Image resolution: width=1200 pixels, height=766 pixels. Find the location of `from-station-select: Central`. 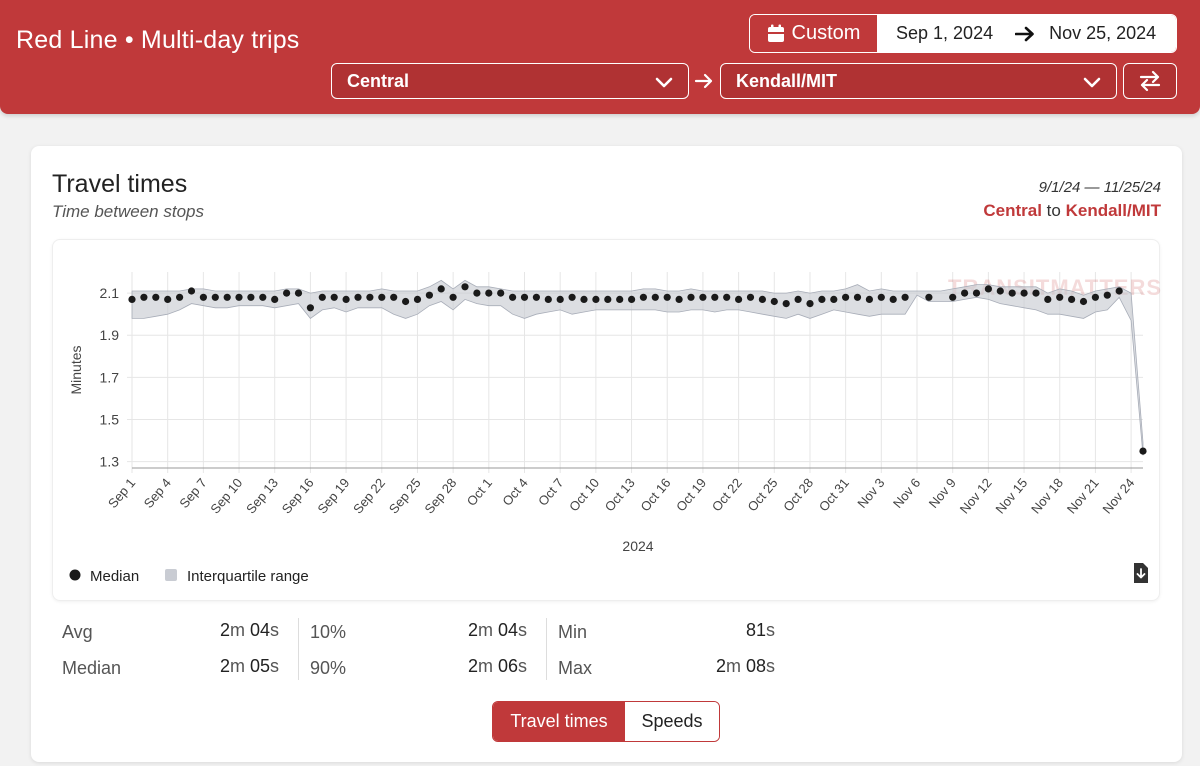

from-station-select: Central is located at coordinates (510, 81).